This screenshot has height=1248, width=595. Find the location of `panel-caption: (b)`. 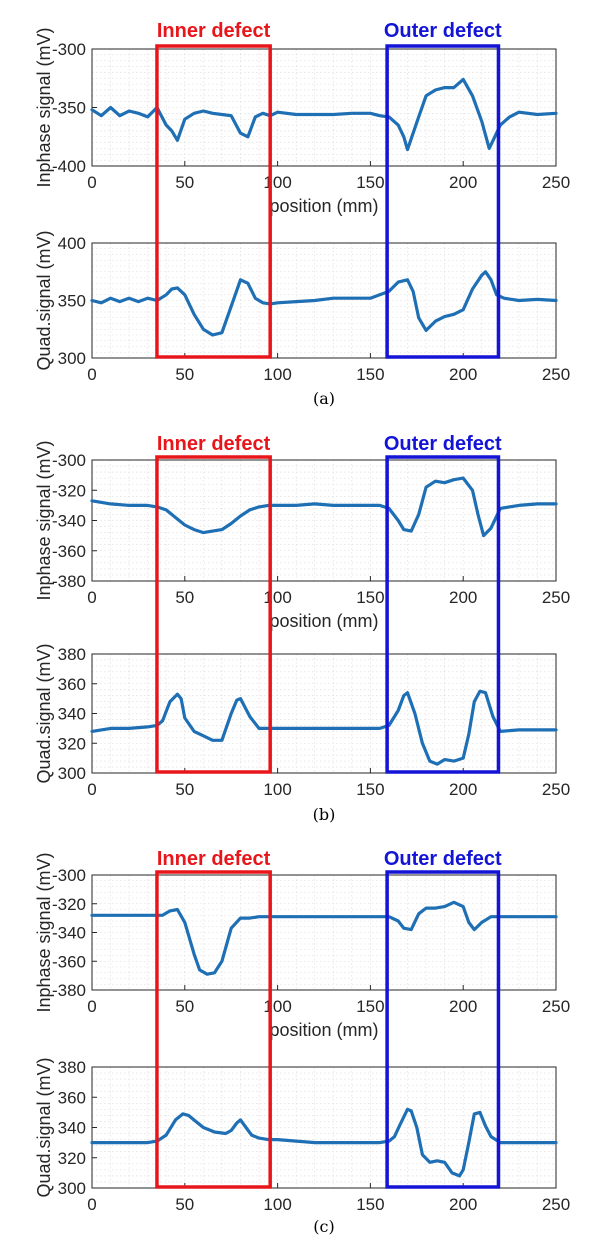

panel-caption: (b) is located at coordinates (324, 814).